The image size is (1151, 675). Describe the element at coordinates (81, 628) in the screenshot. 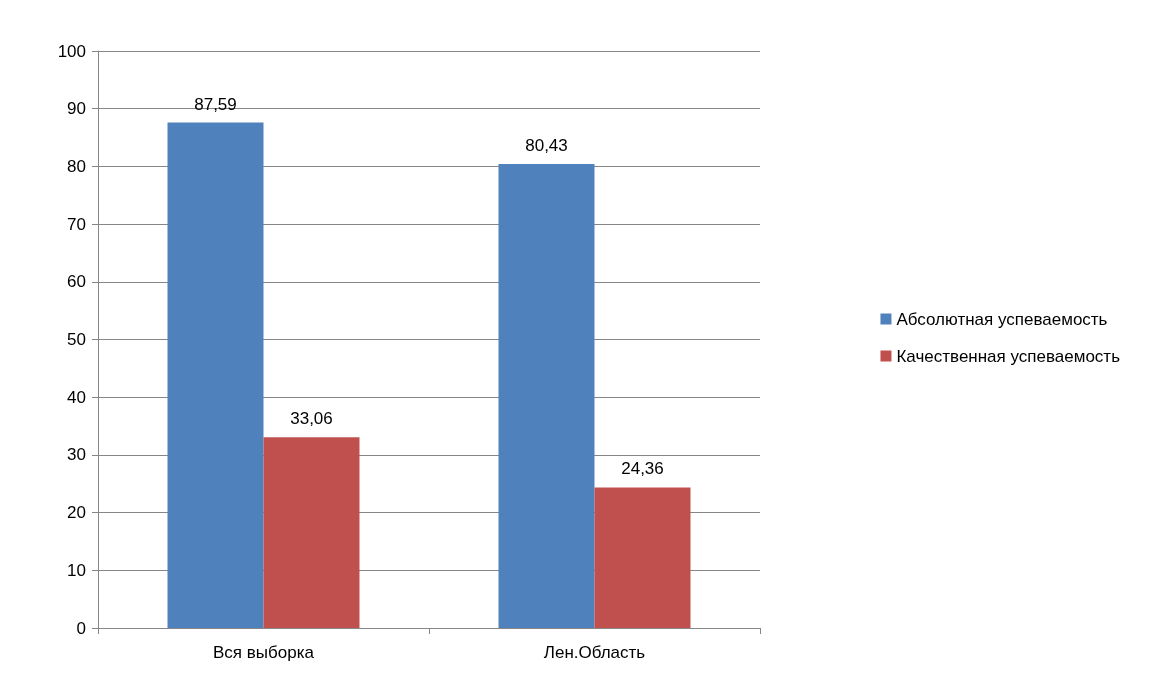

I see `y-tick-label: 0` at that location.